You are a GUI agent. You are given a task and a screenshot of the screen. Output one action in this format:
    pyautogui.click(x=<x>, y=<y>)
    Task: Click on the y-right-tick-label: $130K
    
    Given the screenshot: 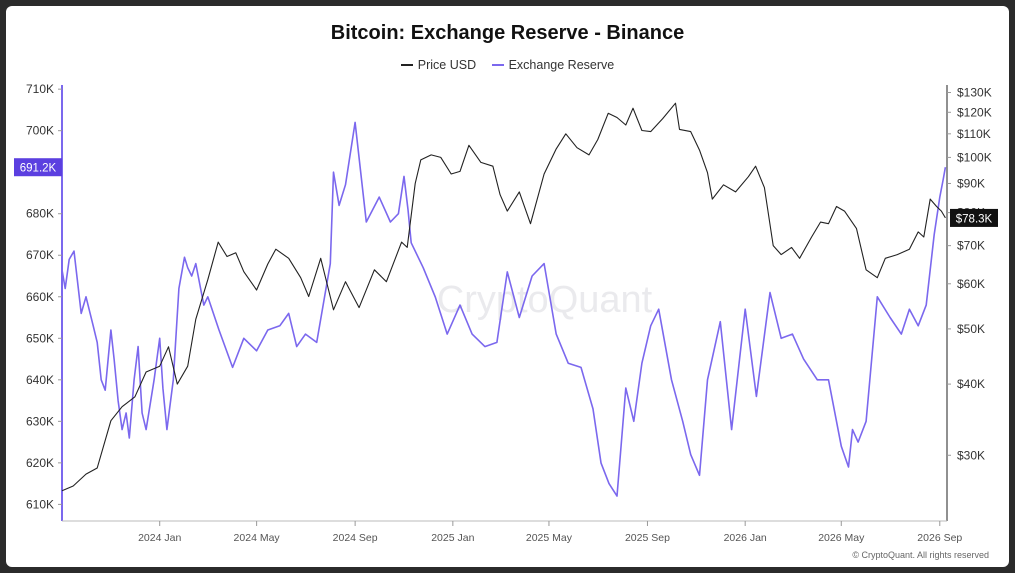 What is the action you would take?
    pyautogui.click(x=974, y=92)
    